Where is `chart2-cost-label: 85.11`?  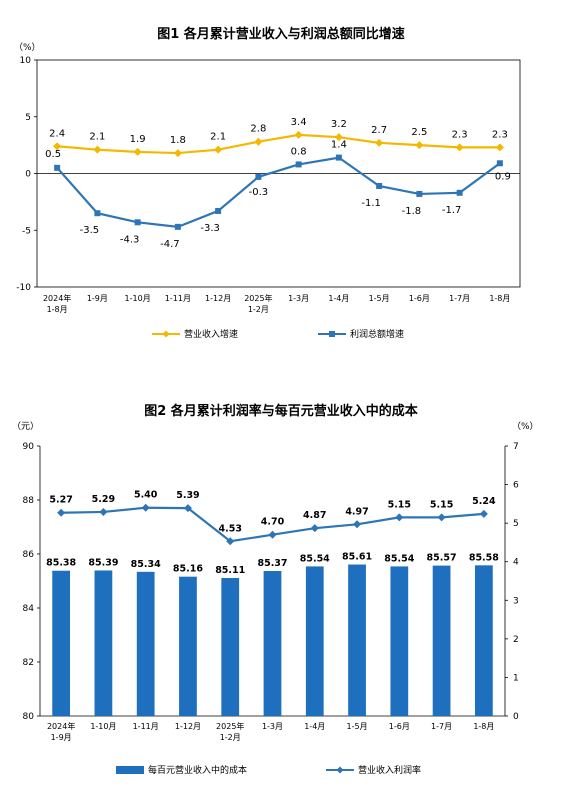
chart2-cost-label: 85.11 is located at coordinates (230, 570).